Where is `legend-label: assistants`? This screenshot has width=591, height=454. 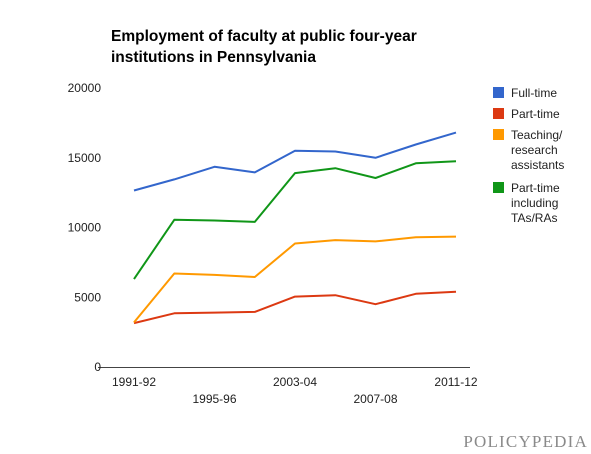
legend-label: assistants is located at coordinates (537, 165).